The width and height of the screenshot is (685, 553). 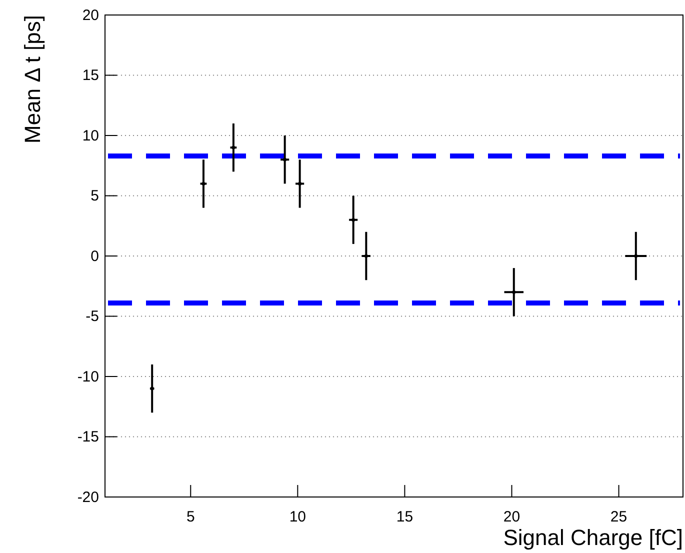 What do you see at coordinates (88, 497) in the screenshot?
I see `y-tick-label: -20` at bounding box center [88, 497].